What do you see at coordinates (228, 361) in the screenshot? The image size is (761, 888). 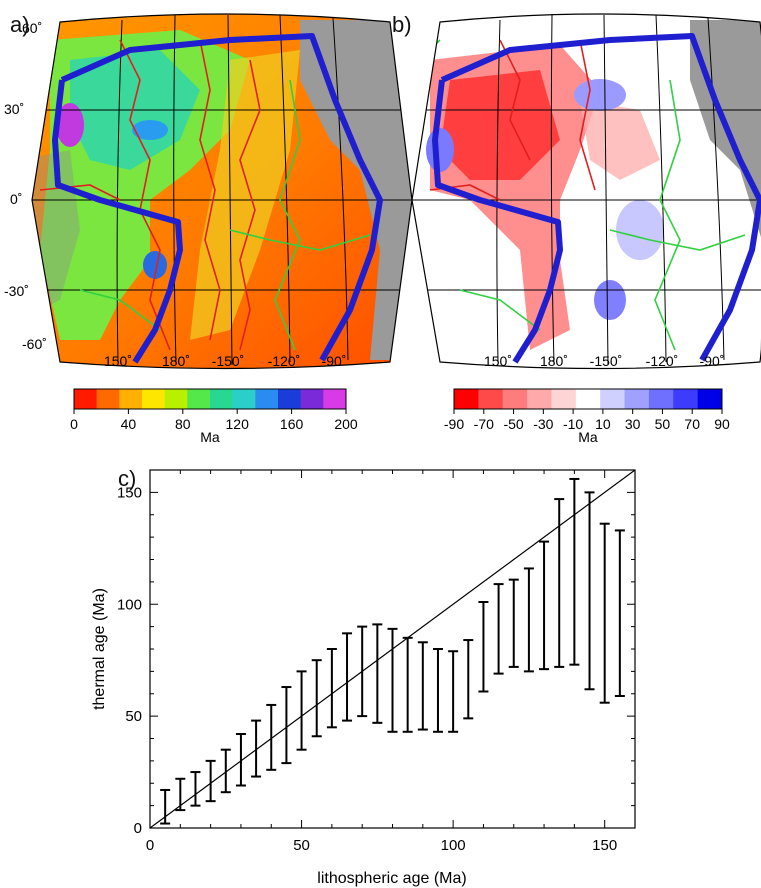 I see `lon-label: -150˚` at bounding box center [228, 361].